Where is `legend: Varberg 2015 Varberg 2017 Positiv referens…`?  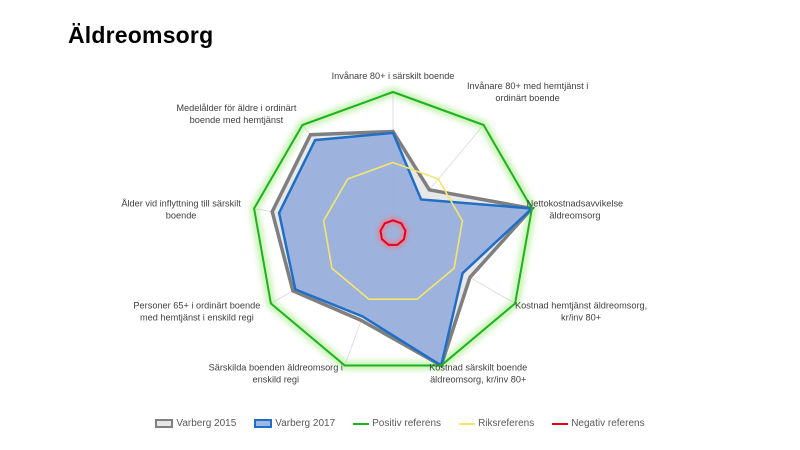
legend: Varberg 2015 Varberg 2017 Positiv referens… is located at coordinates (400, 423).